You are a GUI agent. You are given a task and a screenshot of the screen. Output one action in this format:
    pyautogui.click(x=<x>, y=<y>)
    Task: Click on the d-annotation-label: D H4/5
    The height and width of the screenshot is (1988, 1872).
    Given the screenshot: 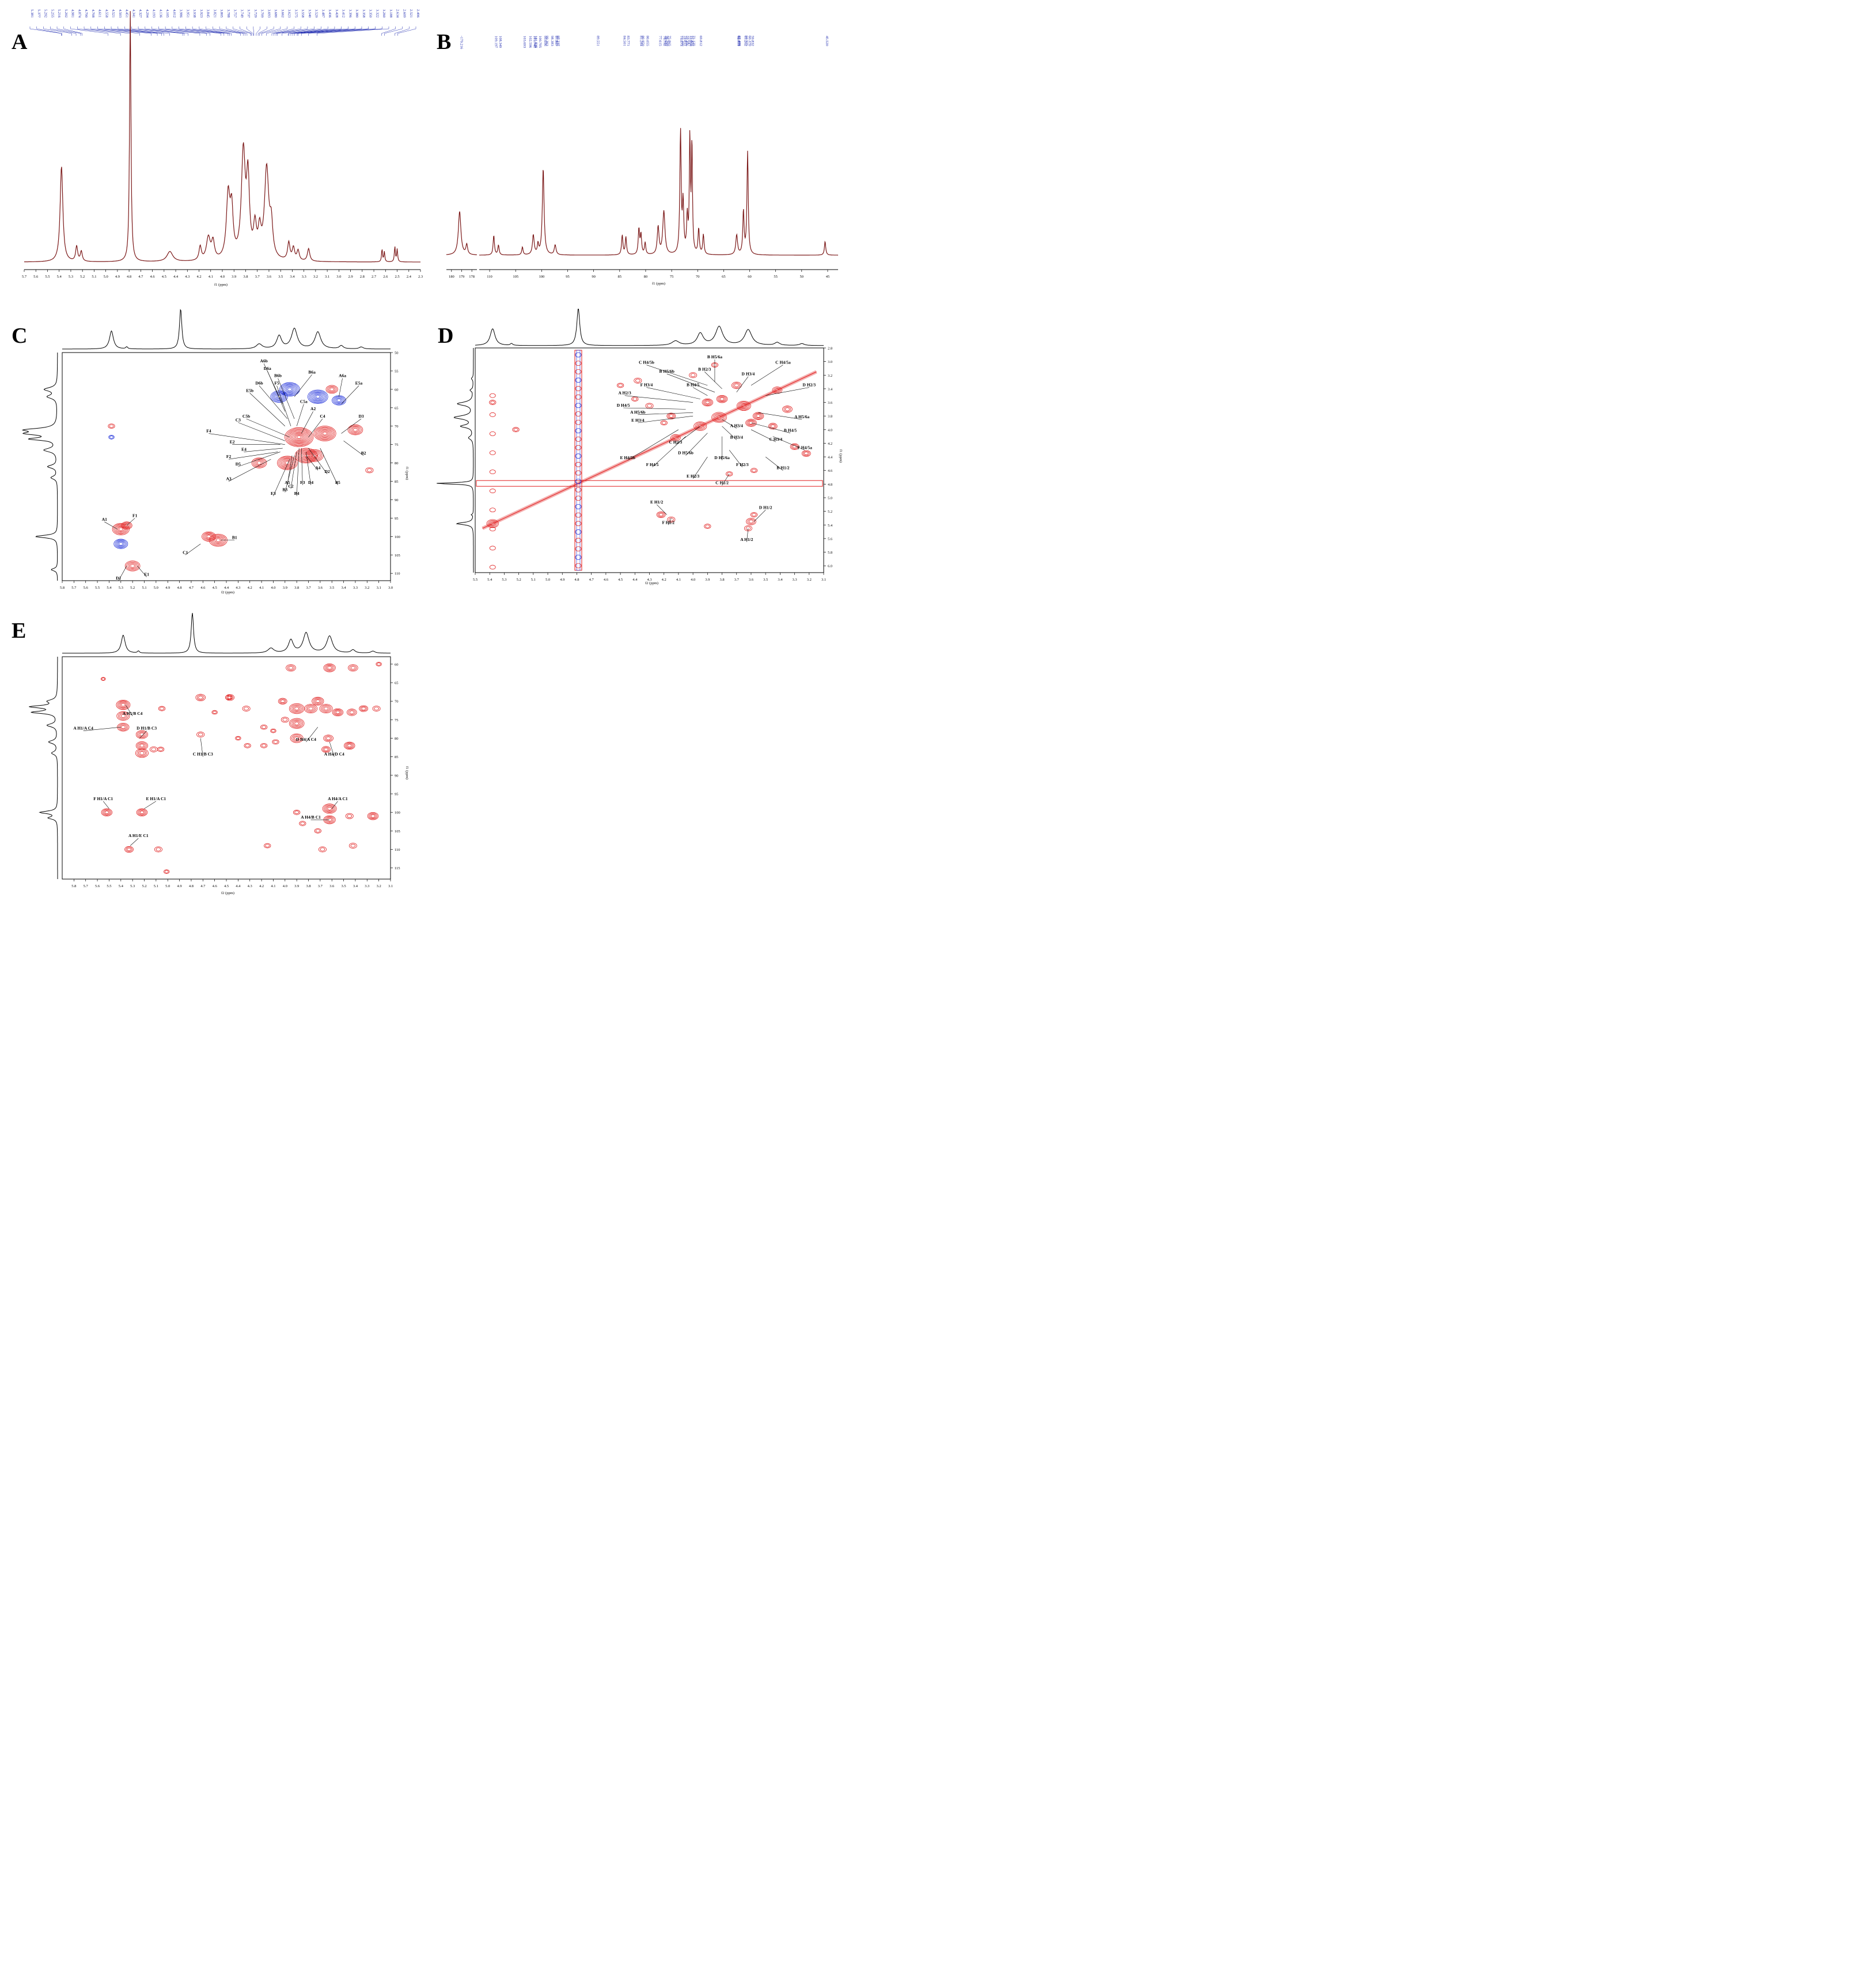 What is the action you would take?
    pyautogui.click(x=623, y=406)
    